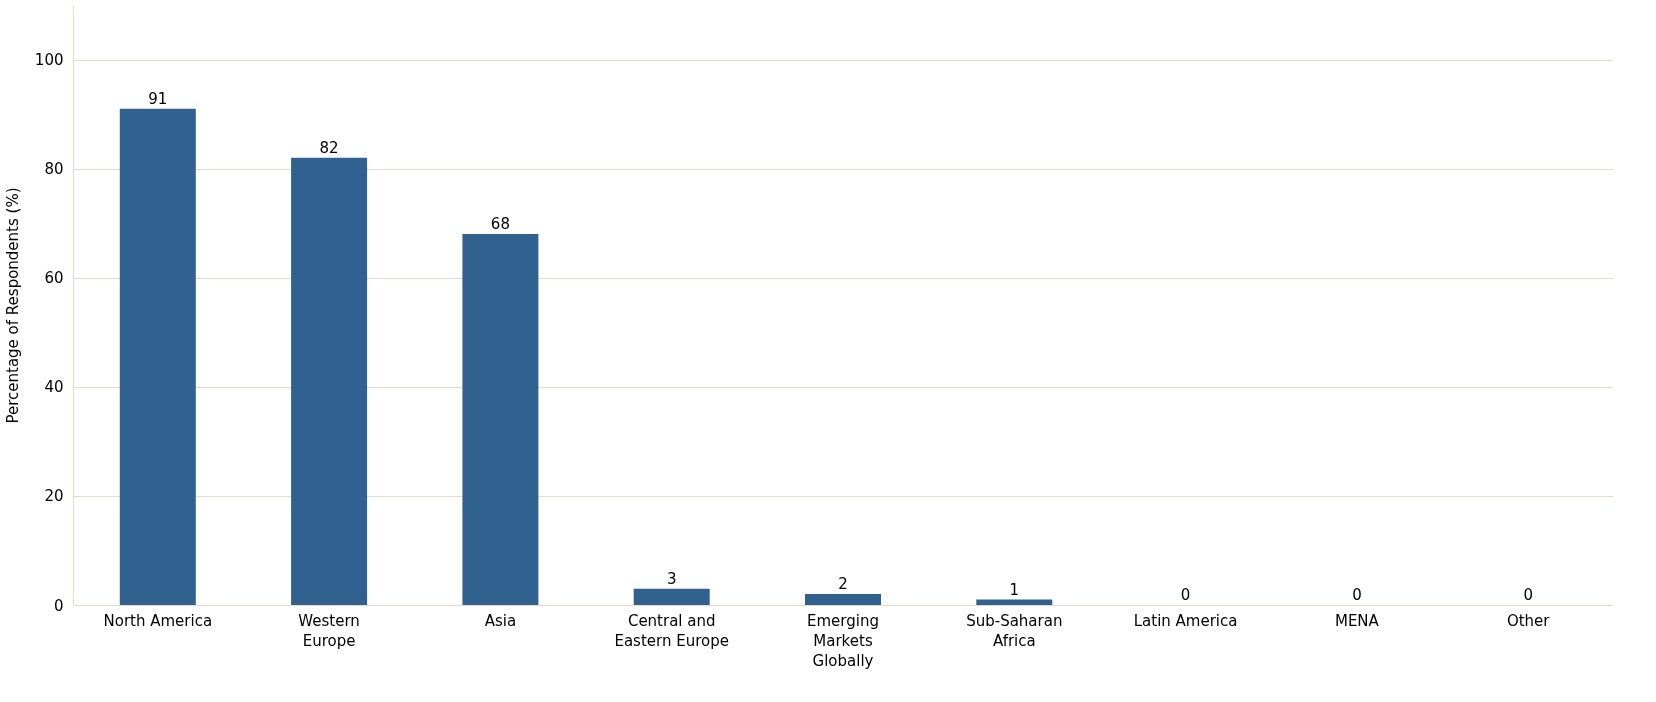  What do you see at coordinates (1185, 620) in the screenshot?
I see `x-tick-label: Latin America` at bounding box center [1185, 620].